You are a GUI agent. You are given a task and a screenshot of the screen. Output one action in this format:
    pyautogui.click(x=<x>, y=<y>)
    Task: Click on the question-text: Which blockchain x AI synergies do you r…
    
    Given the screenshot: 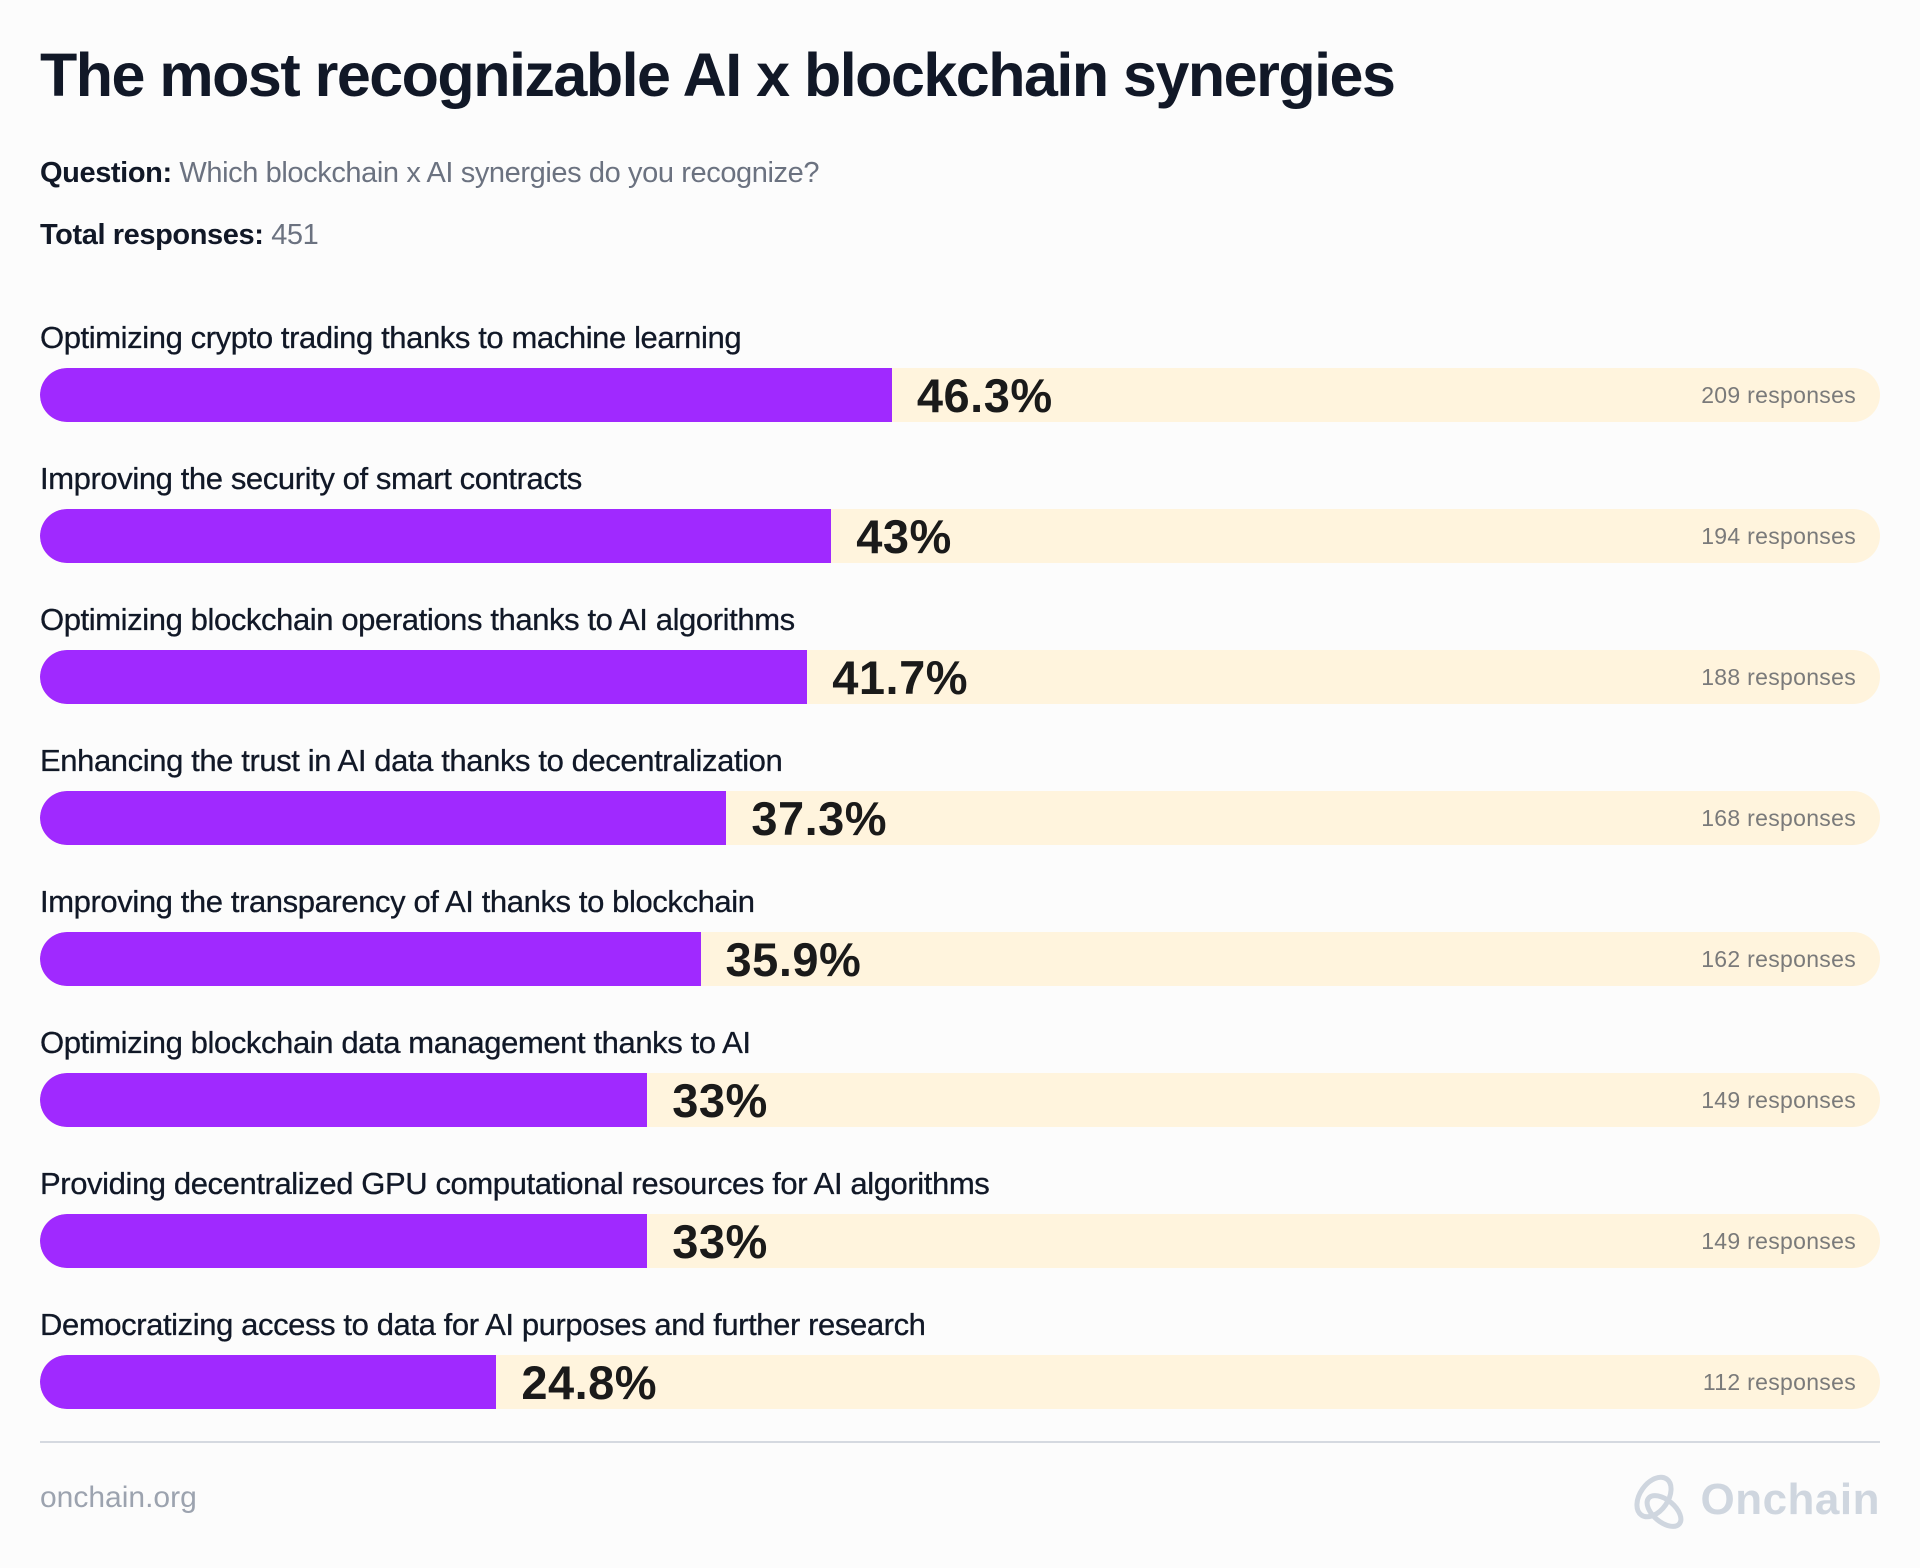 What is the action you would take?
    pyautogui.click(x=499, y=173)
    